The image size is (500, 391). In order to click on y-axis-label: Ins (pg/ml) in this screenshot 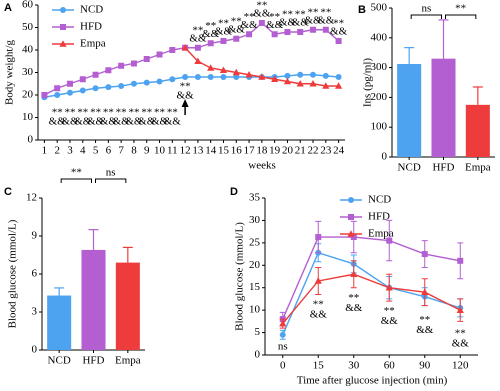, I will do `click(368, 83)`.